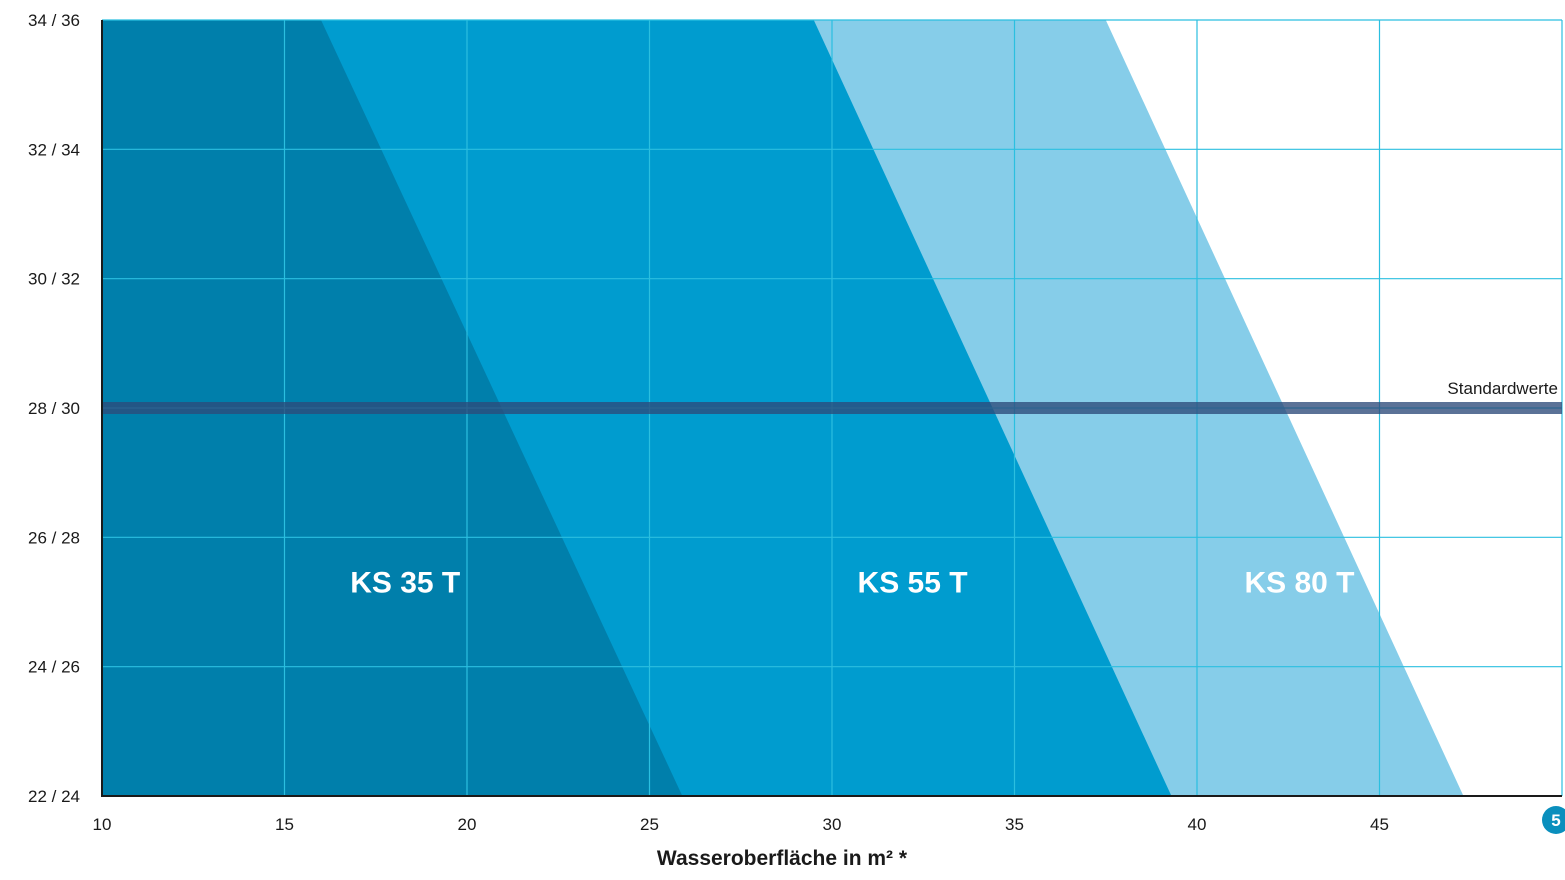 Image resolution: width=1565 pixels, height=880 pixels. I want to click on region-label-ks-35-t: KS 35 T, so click(405, 583).